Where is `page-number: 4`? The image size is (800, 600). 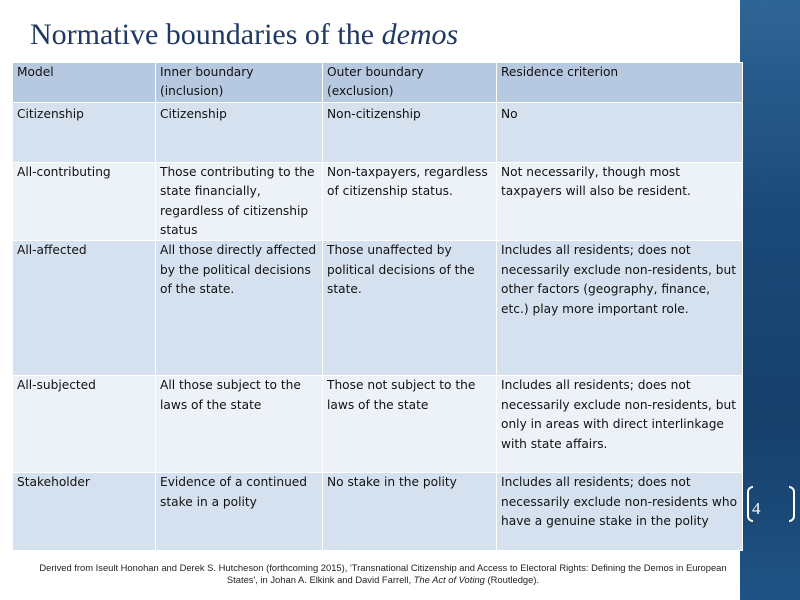
page-number: 4 is located at coordinates (772, 504).